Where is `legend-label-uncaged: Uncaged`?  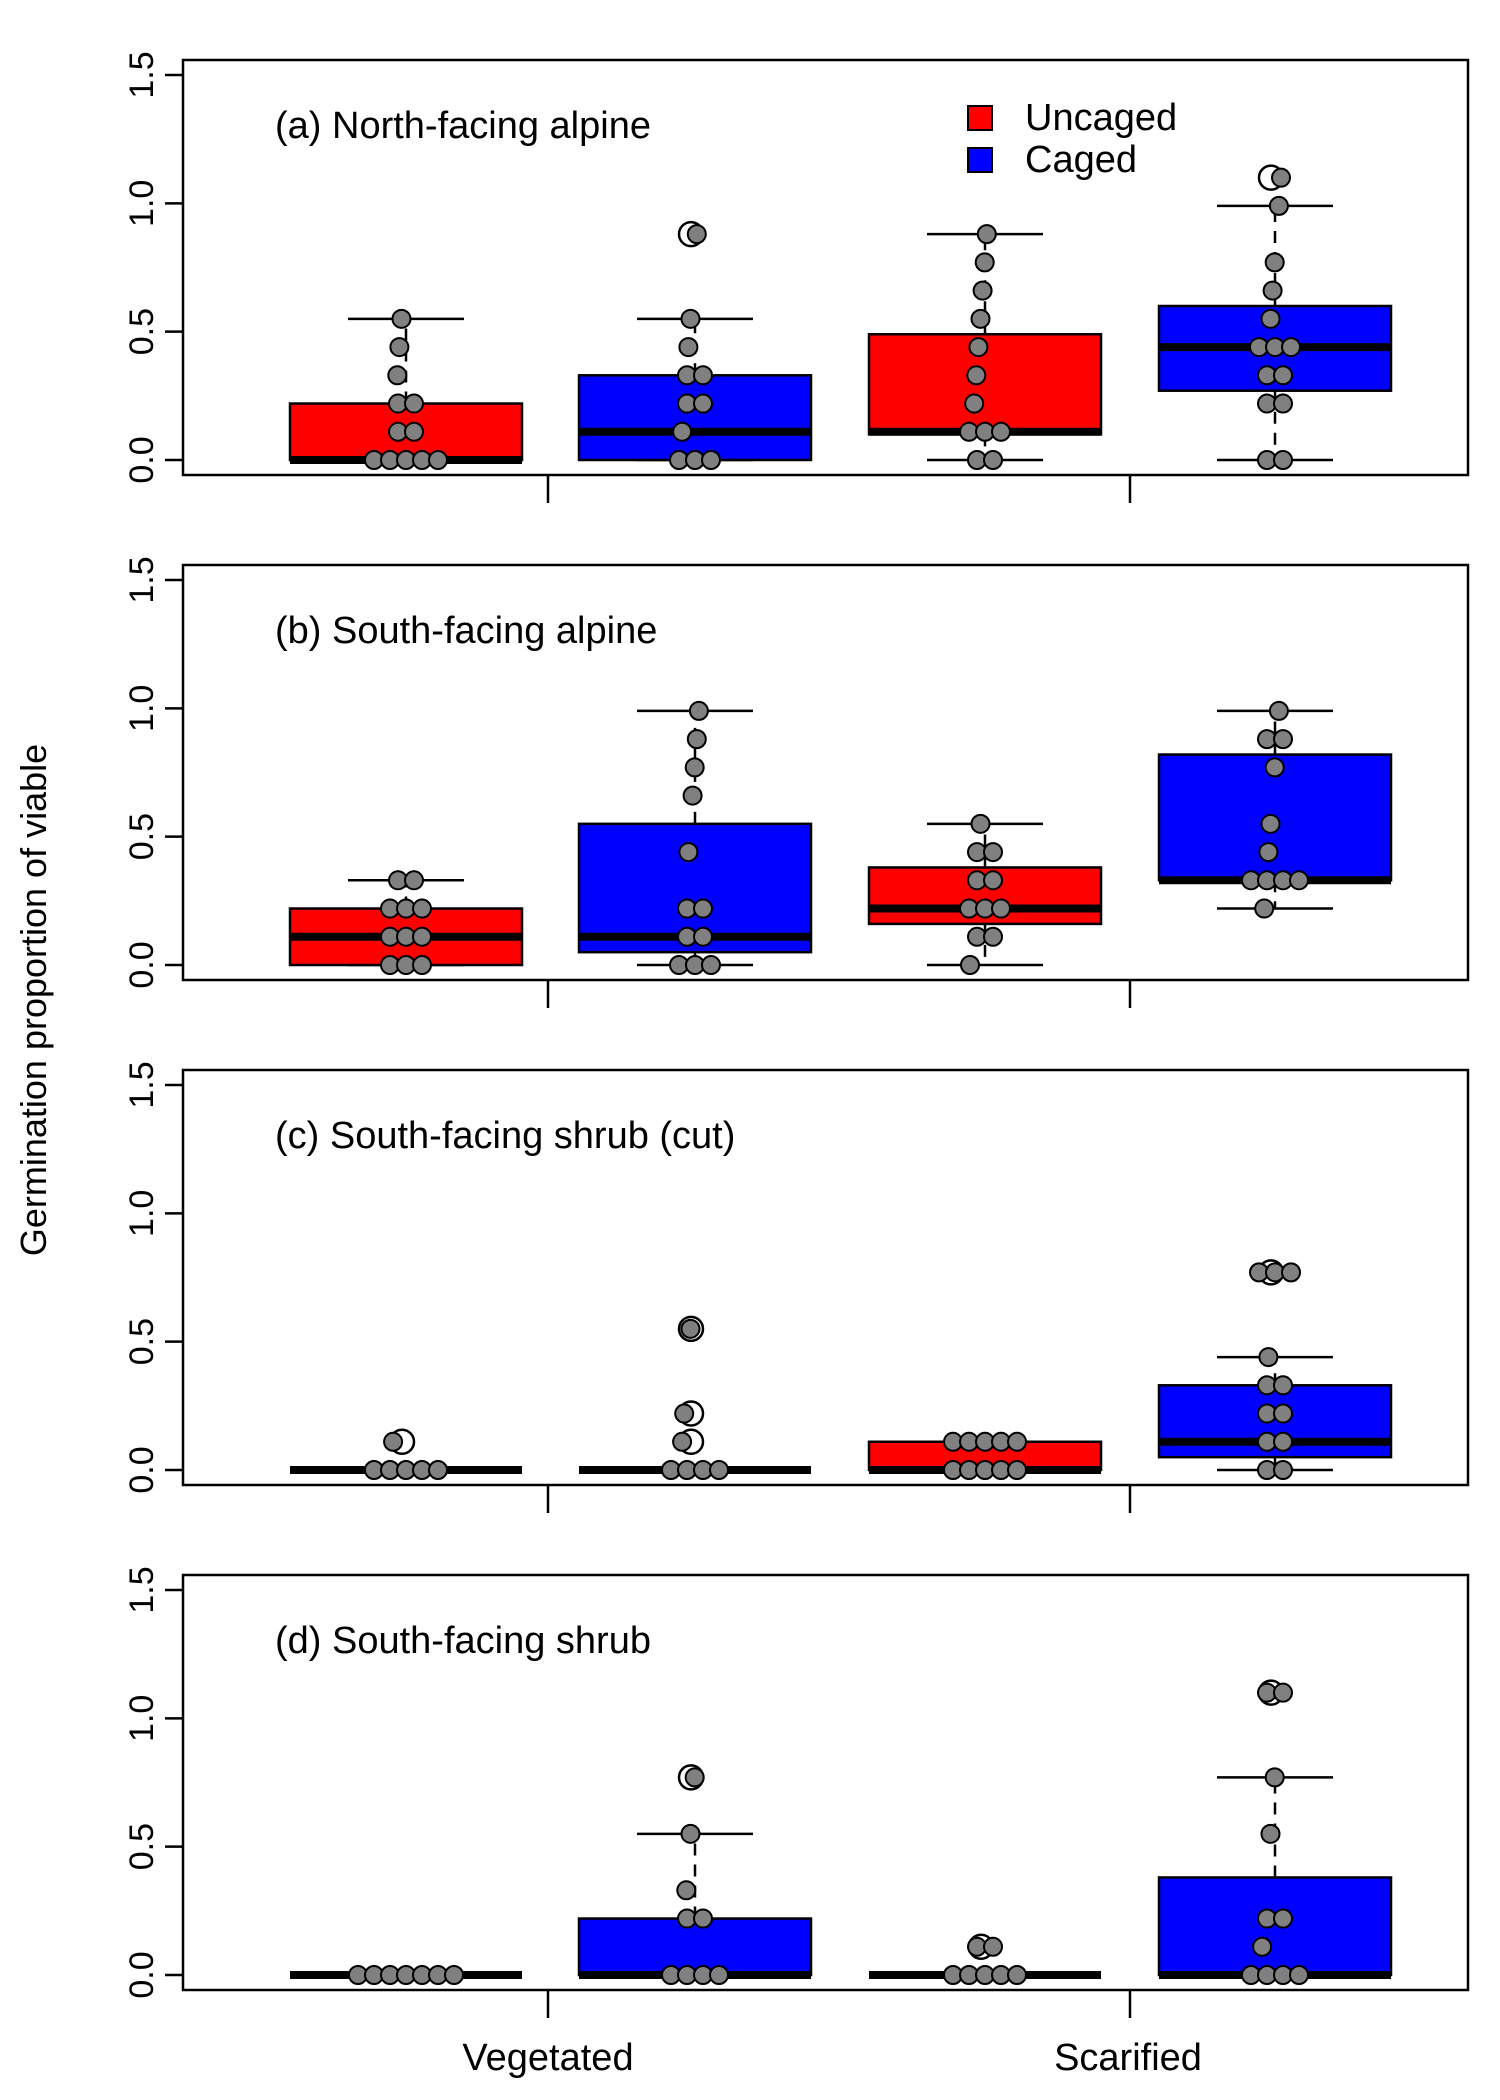 legend-label-uncaged: Uncaged is located at coordinates (1101, 118).